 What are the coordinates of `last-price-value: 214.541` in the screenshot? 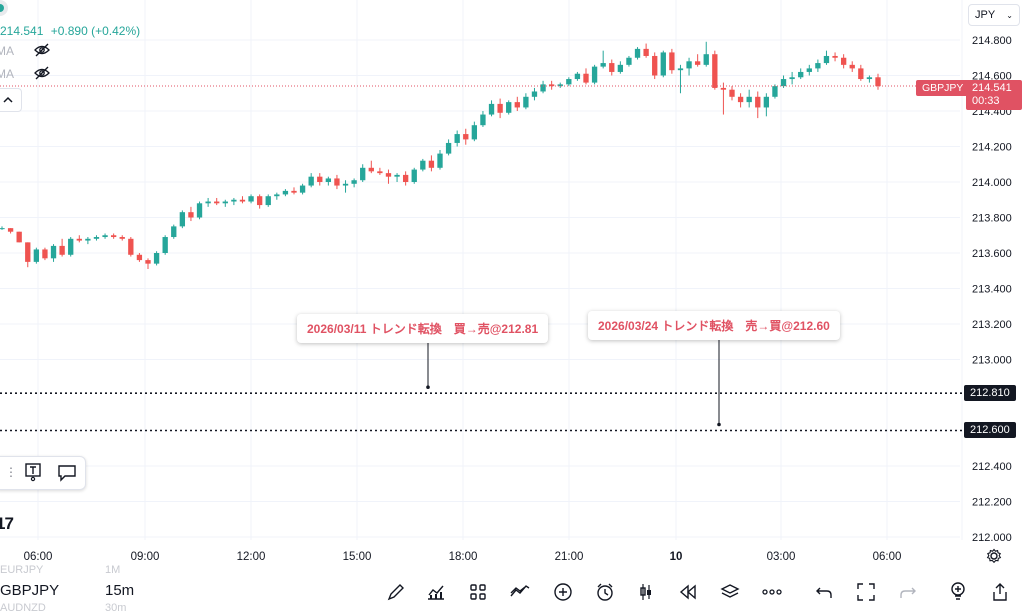 It's located at (992, 88).